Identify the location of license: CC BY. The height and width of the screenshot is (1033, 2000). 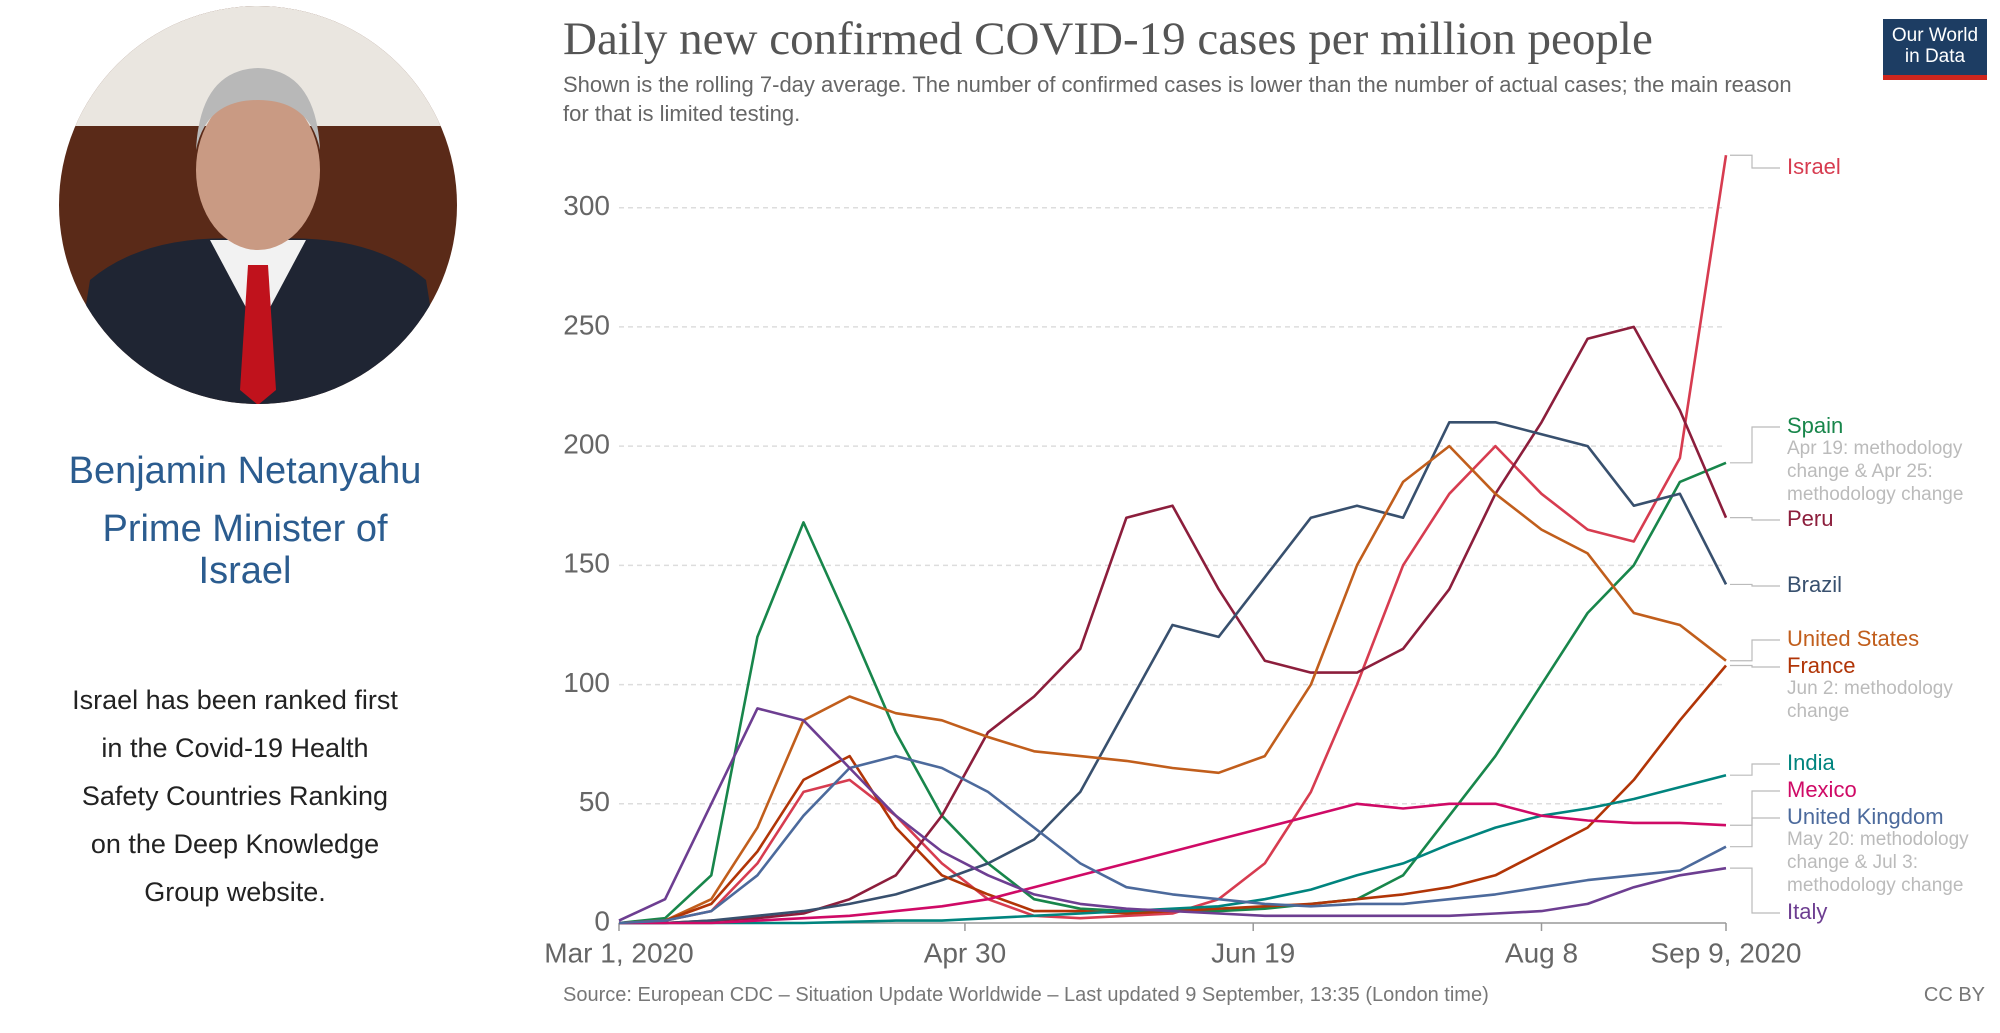
(1954, 995).